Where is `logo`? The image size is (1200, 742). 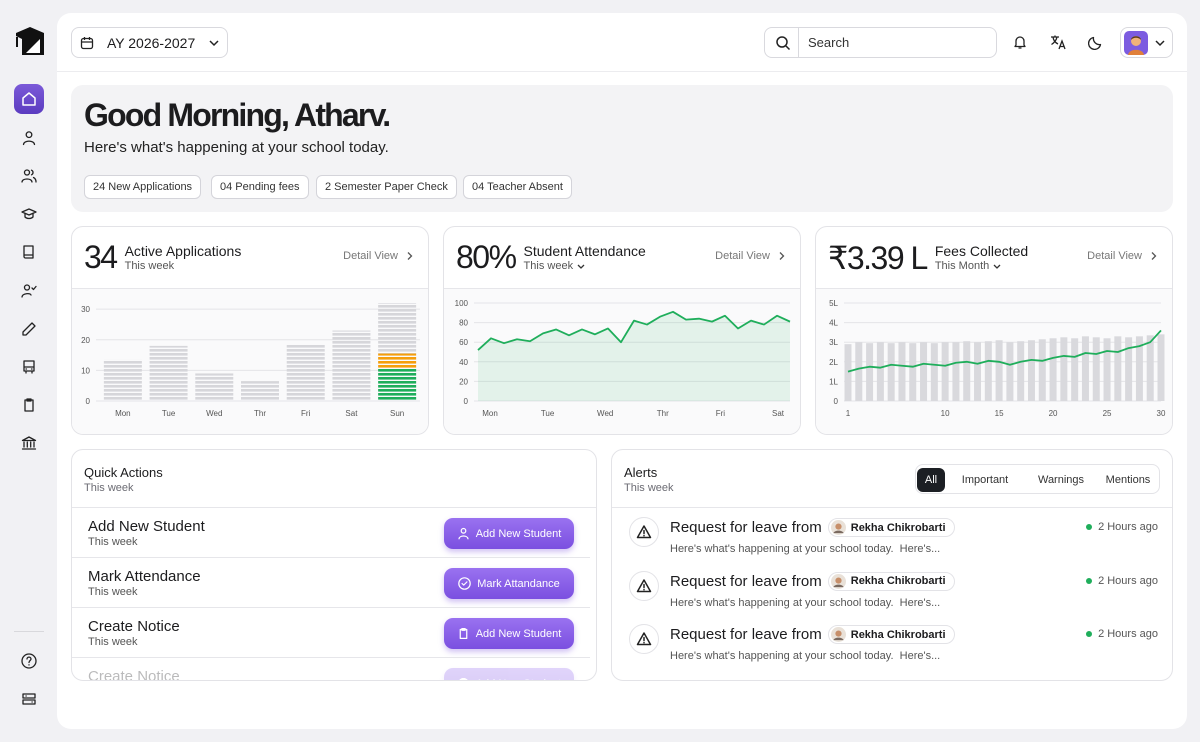 logo is located at coordinates (30, 41).